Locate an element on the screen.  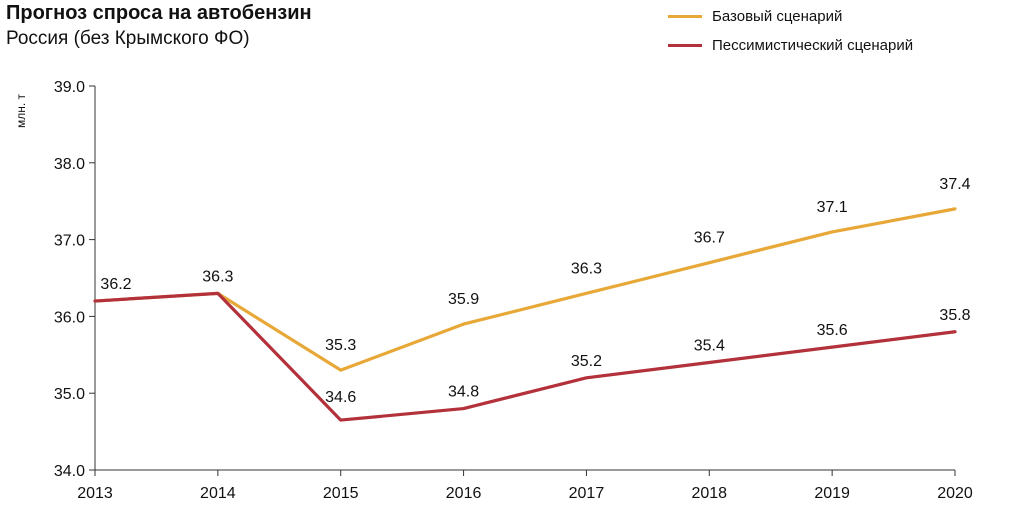
x-tick-label: 2017 is located at coordinates (587, 493).